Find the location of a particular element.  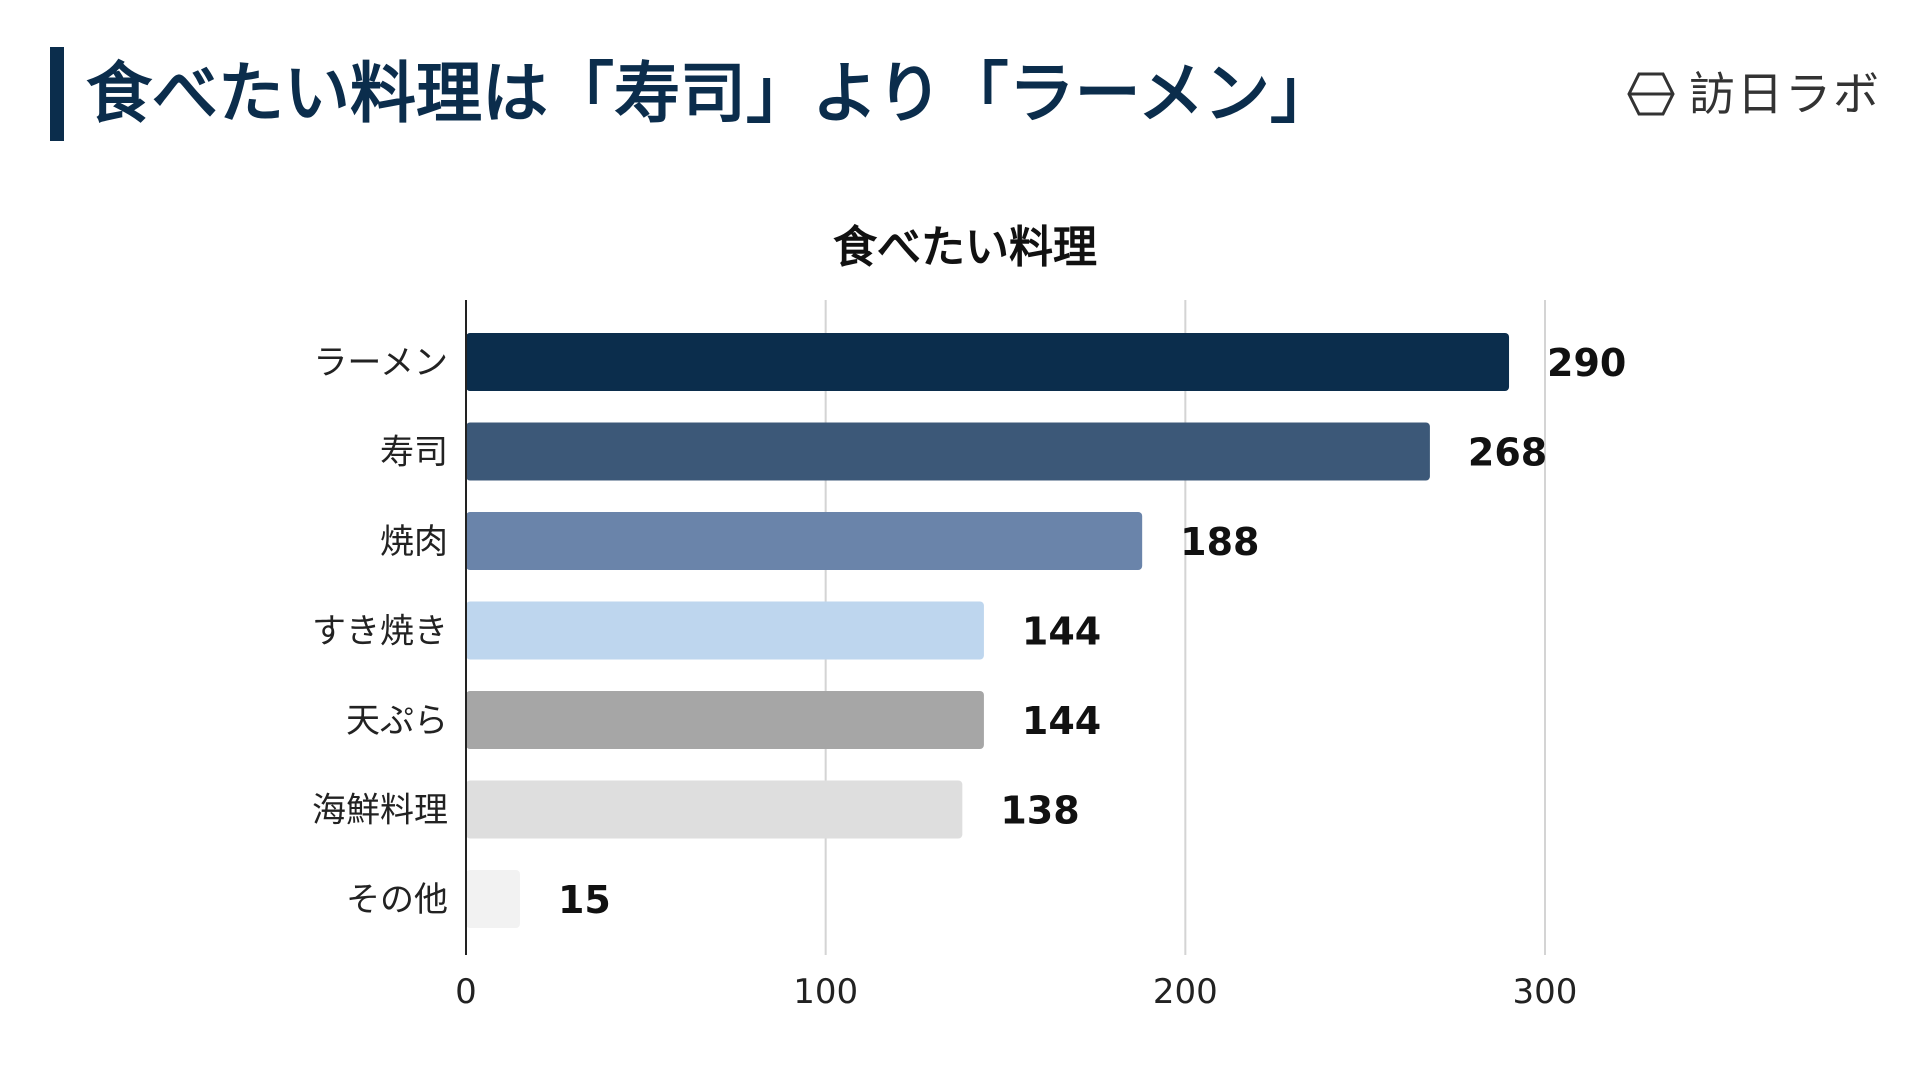

page-title: 食べたい料理は「寿司」より「ラーメン」 is located at coordinates (711, 93).